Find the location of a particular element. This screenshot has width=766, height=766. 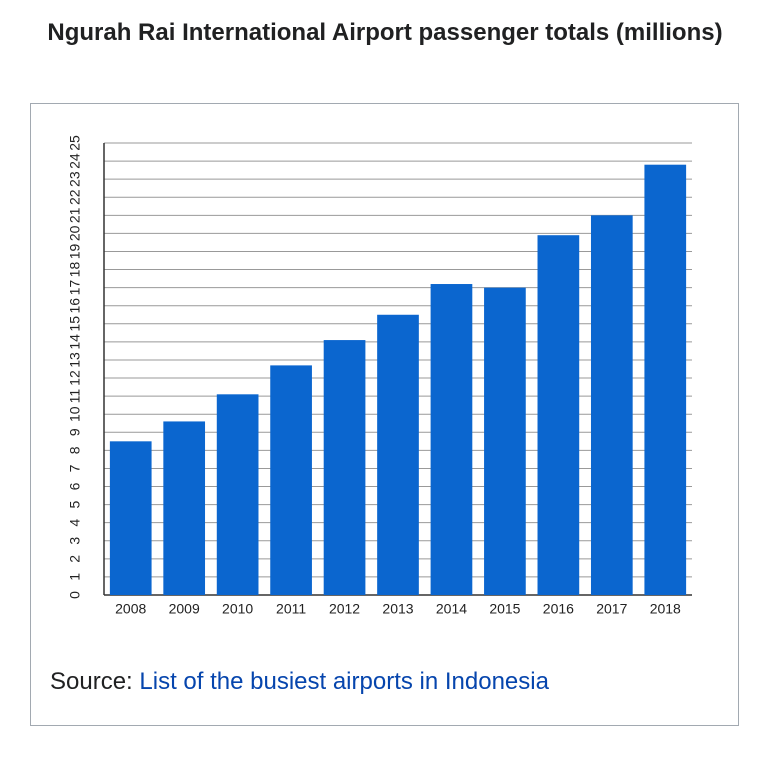

y-tick-label: 6 is located at coordinates (75, 486).